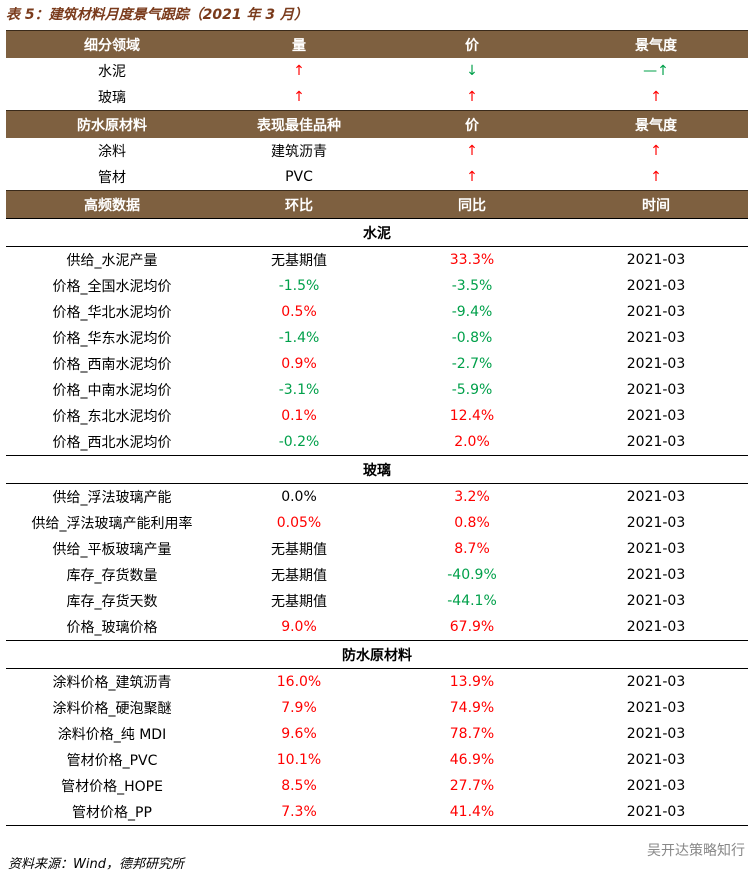 Image resolution: width=755 pixels, height=882 pixels. I want to click on header-cell: 价, so click(472, 44).